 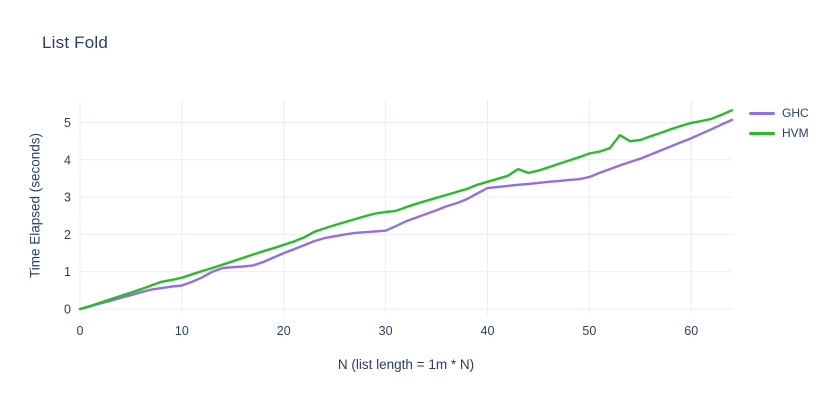 I want to click on svg-text: 2, so click(x=67, y=235).